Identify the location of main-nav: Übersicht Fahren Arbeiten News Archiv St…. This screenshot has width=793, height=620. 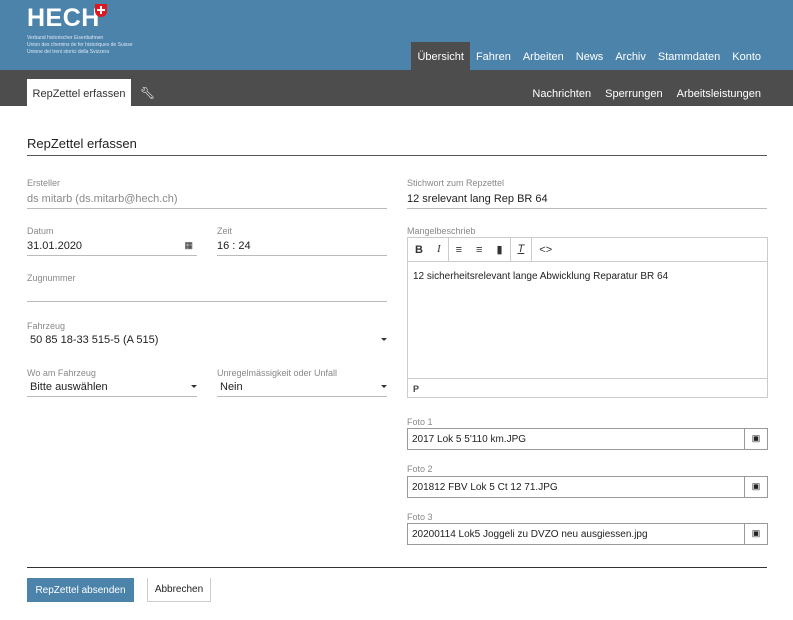
(589, 56).